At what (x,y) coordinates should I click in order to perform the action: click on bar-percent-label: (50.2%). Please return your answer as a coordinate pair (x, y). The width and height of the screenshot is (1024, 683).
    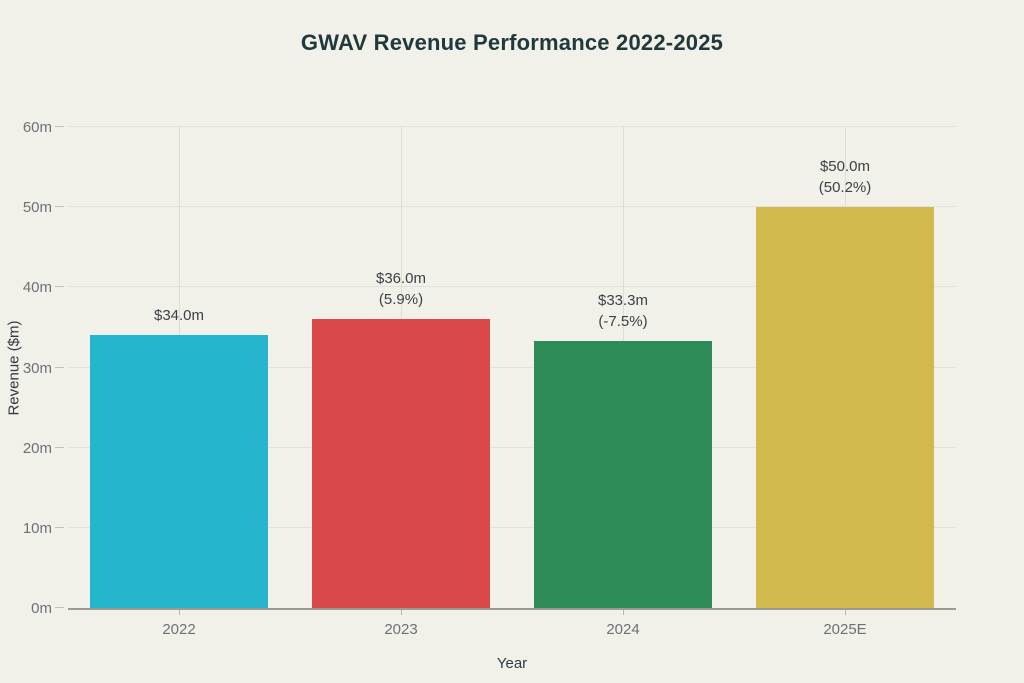
    Looking at the image, I should click on (845, 188).